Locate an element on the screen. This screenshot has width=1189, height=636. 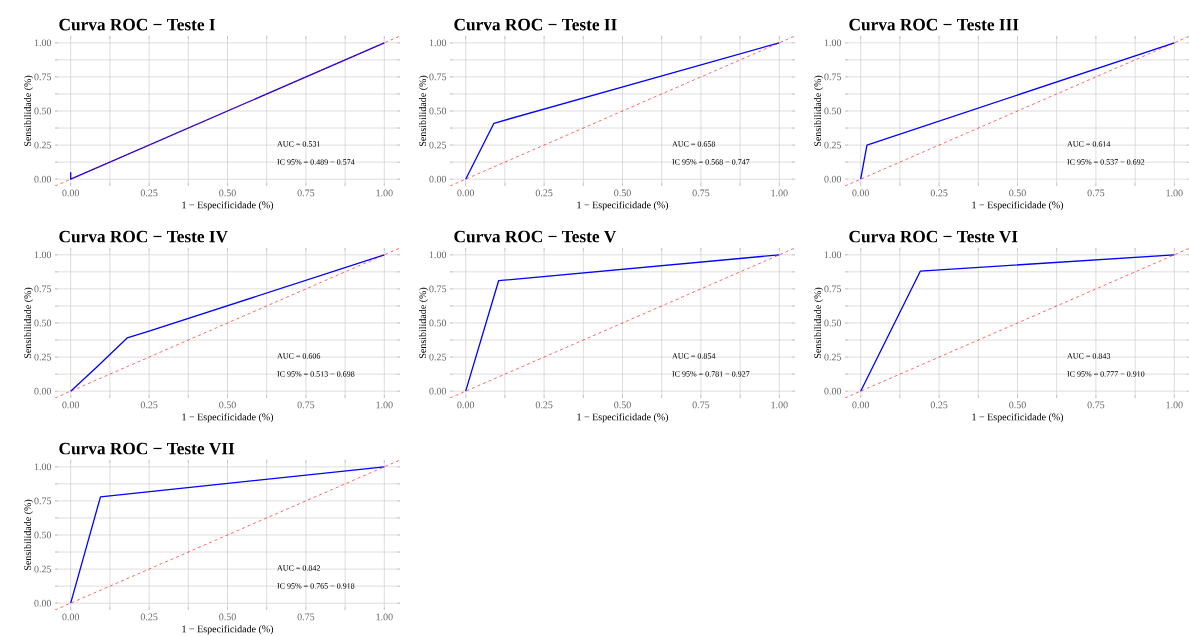
chart-title: Curva ROC − Teste II is located at coordinates (535, 24).